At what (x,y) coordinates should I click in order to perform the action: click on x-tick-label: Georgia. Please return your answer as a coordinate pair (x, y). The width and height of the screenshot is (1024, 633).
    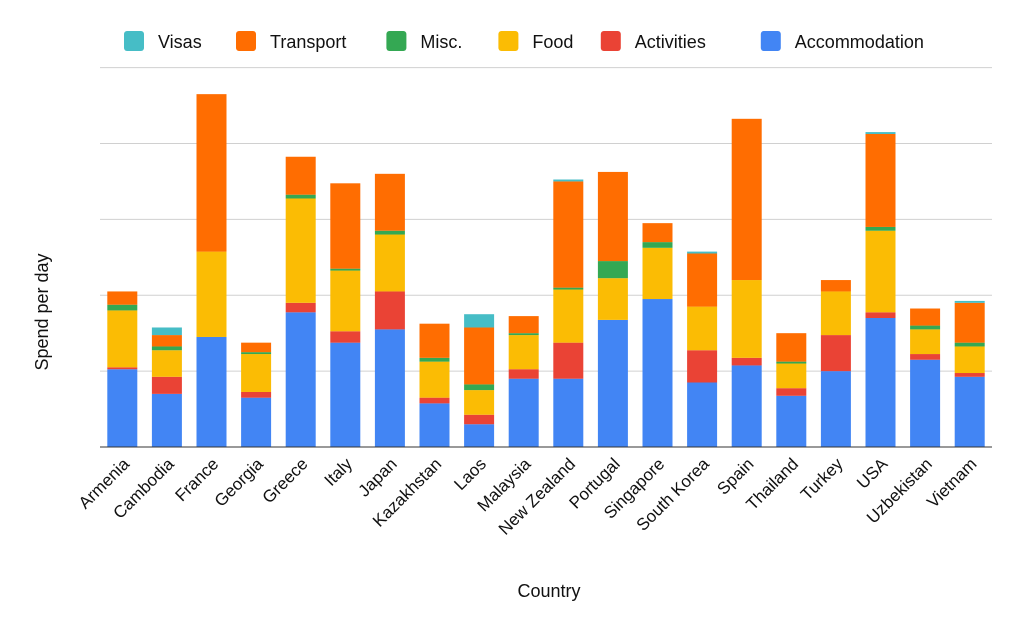
    Looking at the image, I should click on (239, 482).